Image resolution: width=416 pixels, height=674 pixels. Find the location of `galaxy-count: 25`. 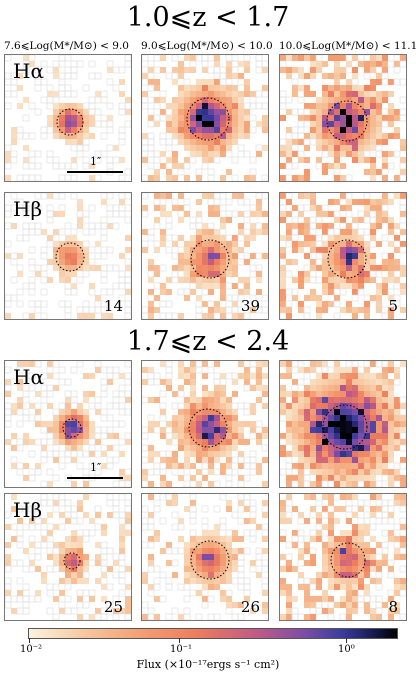

galaxy-count: 25 is located at coordinates (113, 607).